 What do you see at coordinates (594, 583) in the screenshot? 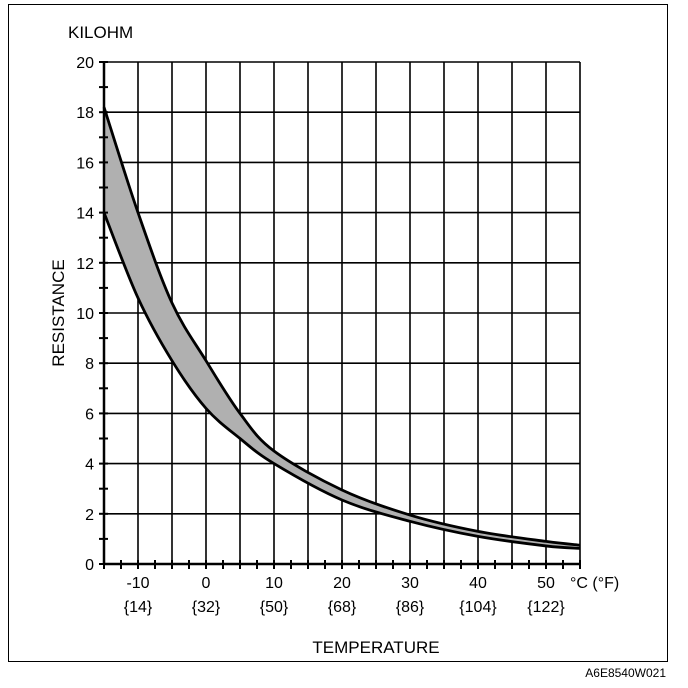
I see `x-unit-label: °C (°F)` at bounding box center [594, 583].